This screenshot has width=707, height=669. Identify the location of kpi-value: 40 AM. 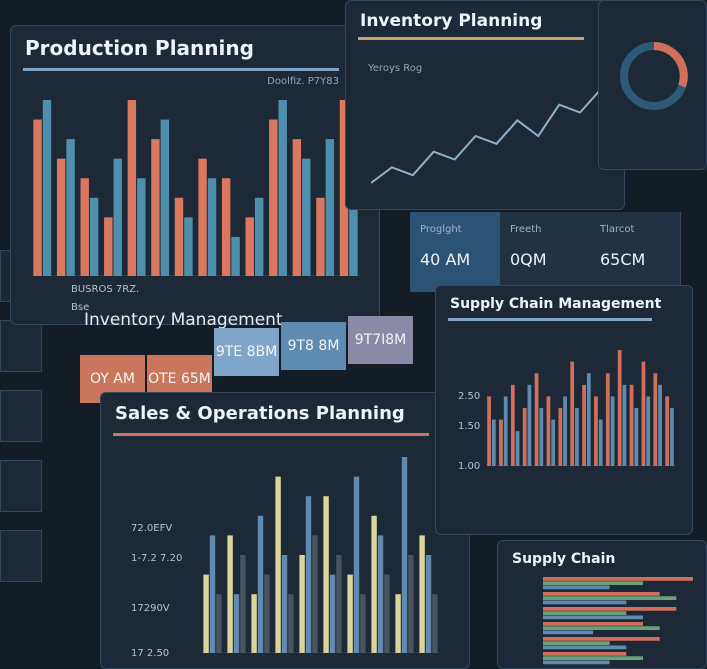
(445, 259).